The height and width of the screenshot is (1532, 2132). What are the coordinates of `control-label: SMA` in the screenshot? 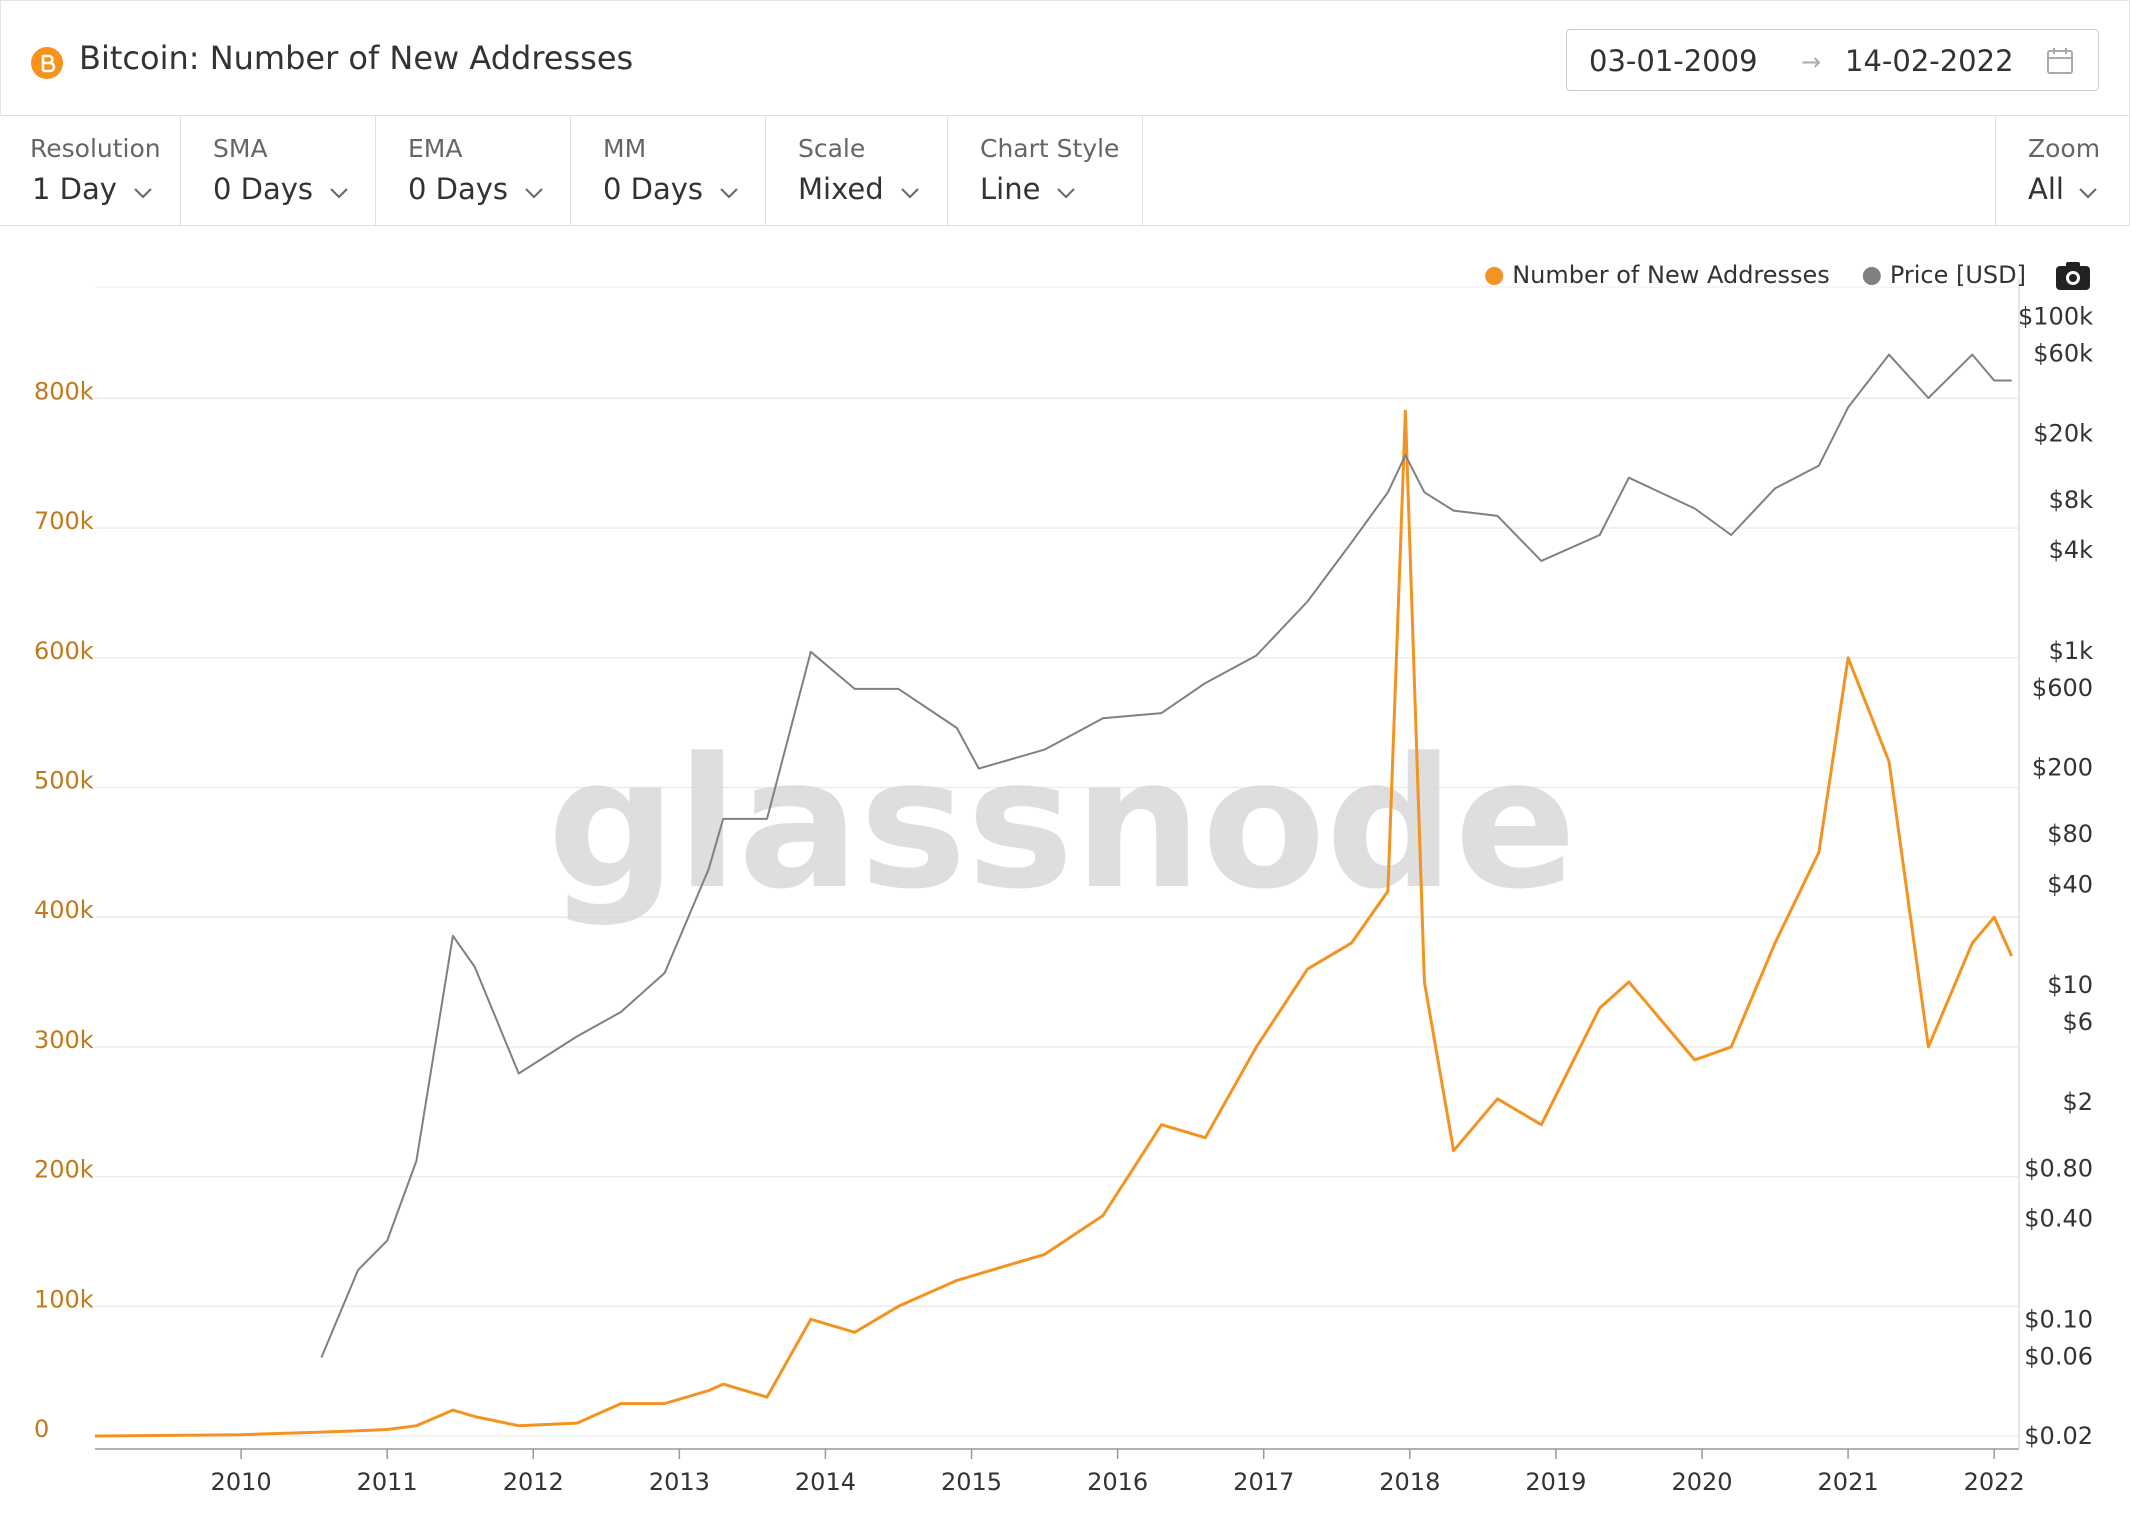 It's located at (240, 148).